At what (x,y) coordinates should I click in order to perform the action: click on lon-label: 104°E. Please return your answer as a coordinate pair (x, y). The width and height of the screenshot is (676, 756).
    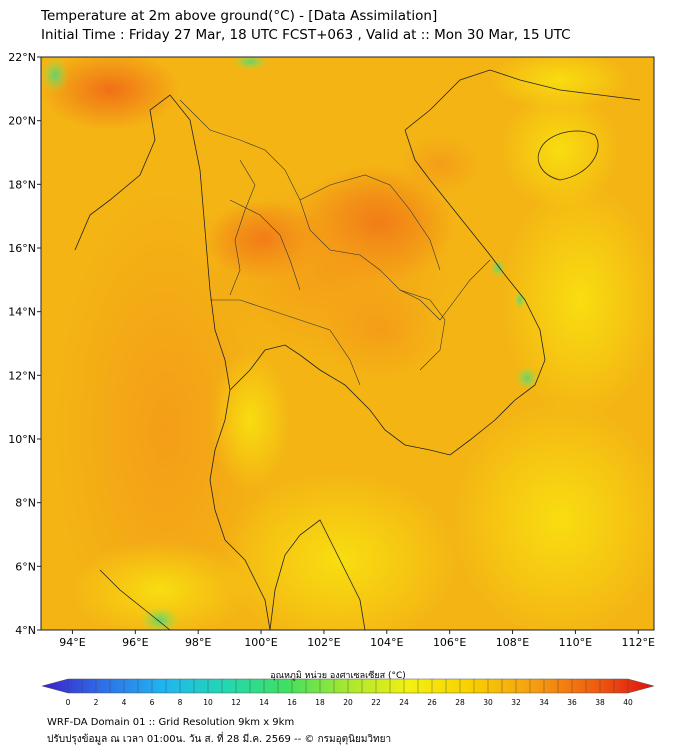
    Looking at the image, I should click on (386, 642).